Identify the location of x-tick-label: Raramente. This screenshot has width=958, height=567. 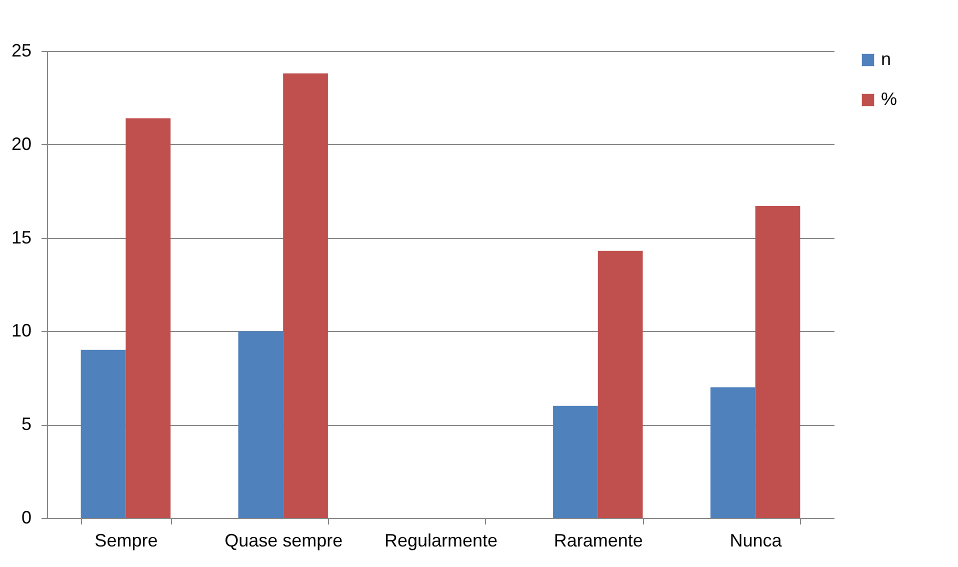
(598, 540).